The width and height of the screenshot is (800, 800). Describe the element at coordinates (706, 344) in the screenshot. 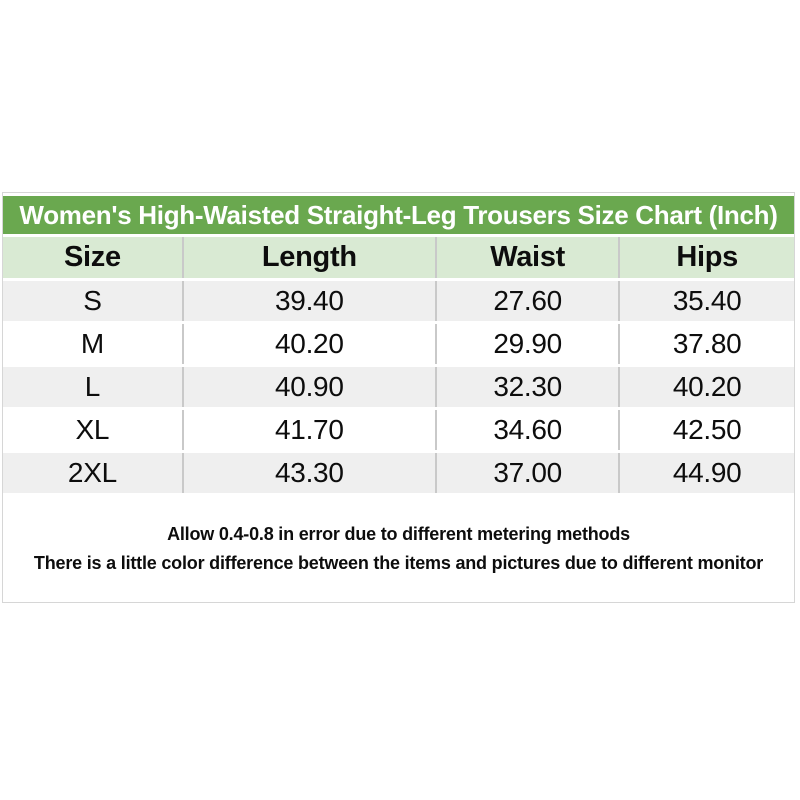

I see `hips-cell: 37.80` at that location.